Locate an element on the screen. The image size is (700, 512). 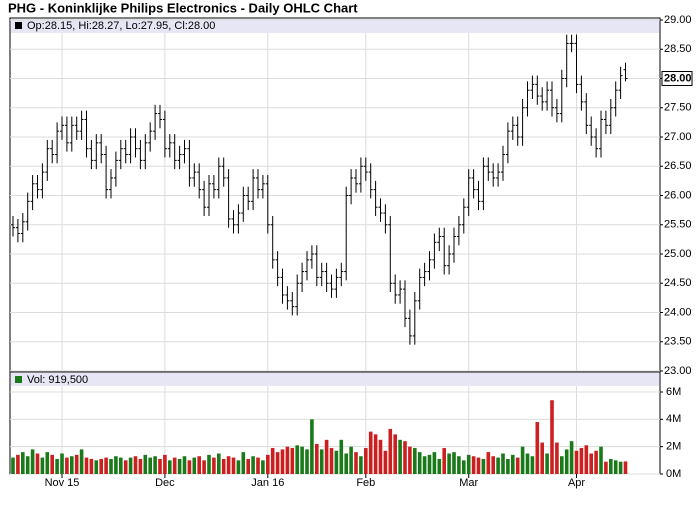
y-tick-label: 4M is located at coordinates (673, 419).